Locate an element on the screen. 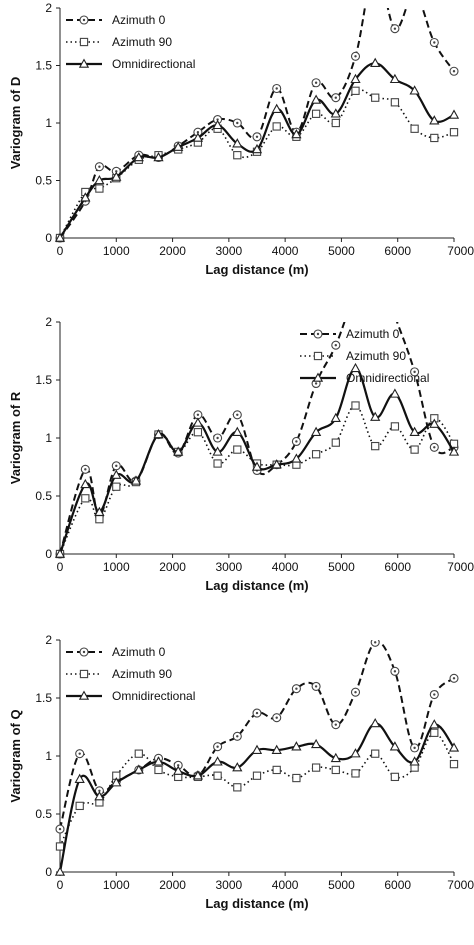  y-axis-title: Variogram of D is located at coordinates (15, 123).